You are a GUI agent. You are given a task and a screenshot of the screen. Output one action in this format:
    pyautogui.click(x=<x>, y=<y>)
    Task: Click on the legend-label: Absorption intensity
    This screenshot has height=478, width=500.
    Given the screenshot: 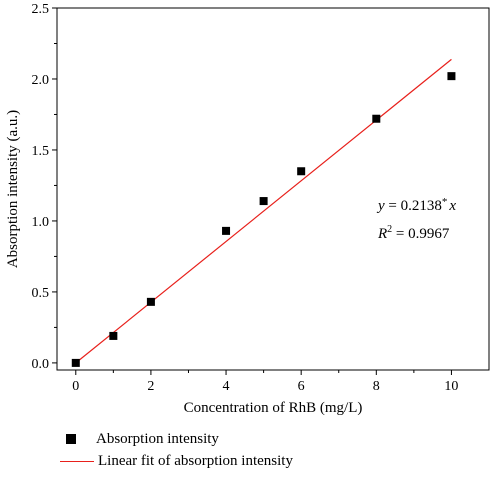 What is the action you would take?
    pyautogui.click(x=157, y=438)
    